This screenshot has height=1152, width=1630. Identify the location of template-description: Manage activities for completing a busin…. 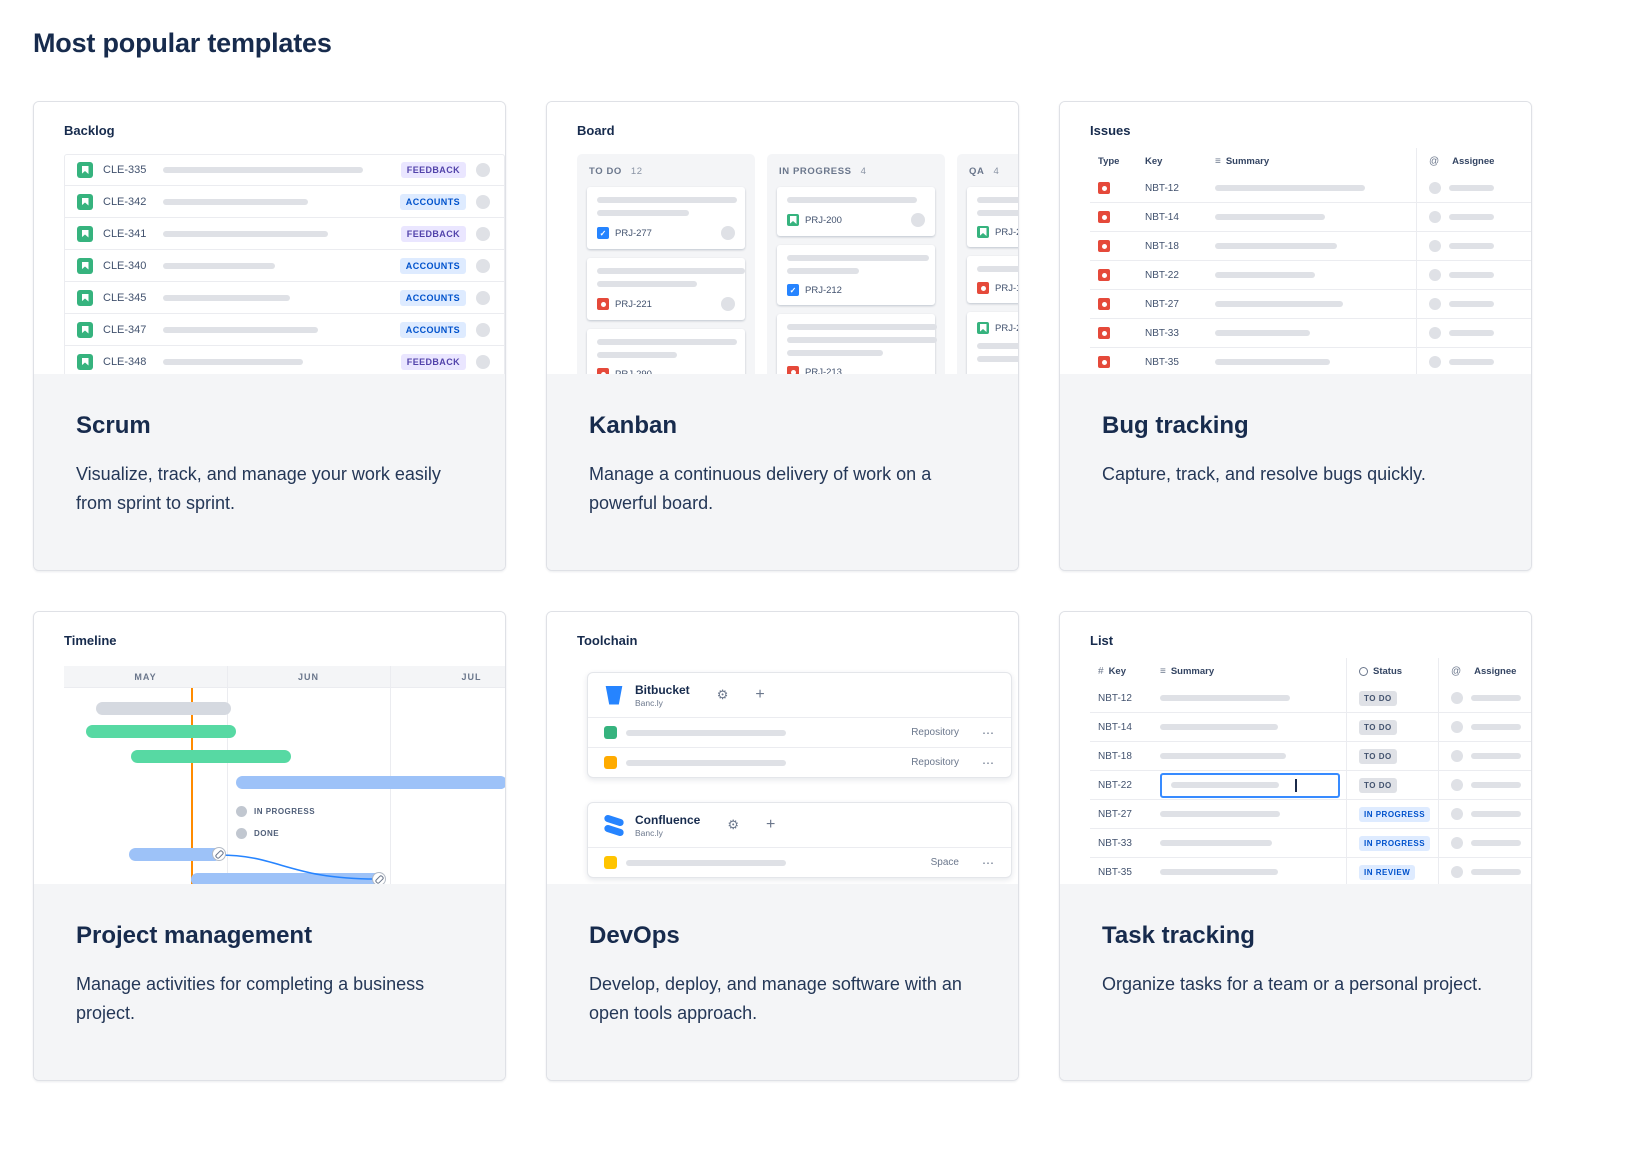
(250, 998).